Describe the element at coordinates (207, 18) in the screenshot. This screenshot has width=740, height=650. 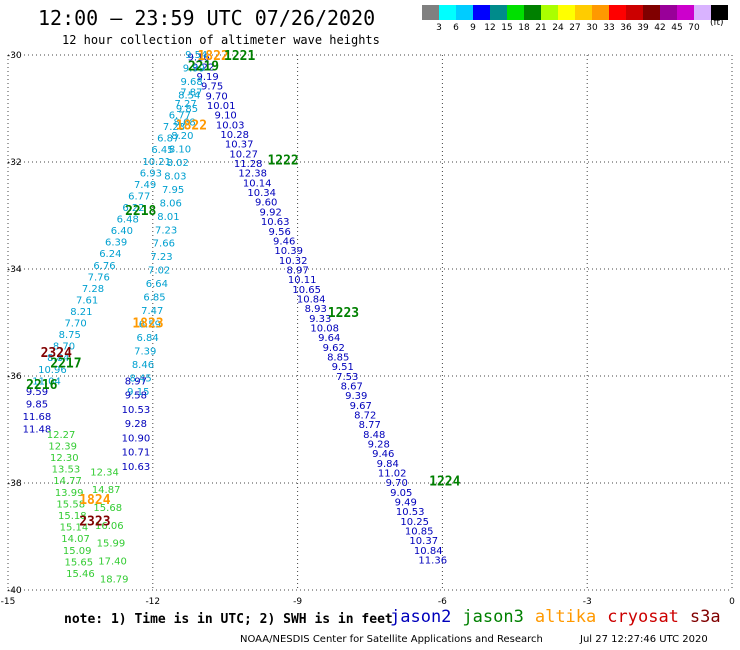
I see `map-title: 12:00 – 23:59 UTC 07/26/2020` at that location.